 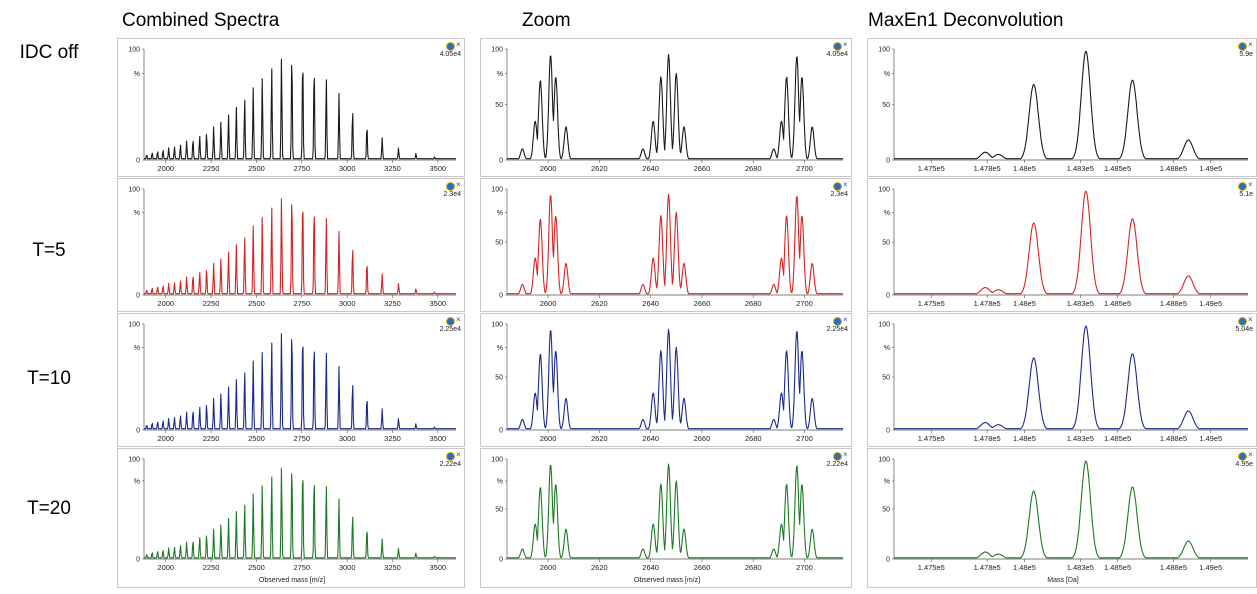 What do you see at coordinates (1244, 464) in the screenshot?
I see `intensity-label: 4.95e` at bounding box center [1244, 464].